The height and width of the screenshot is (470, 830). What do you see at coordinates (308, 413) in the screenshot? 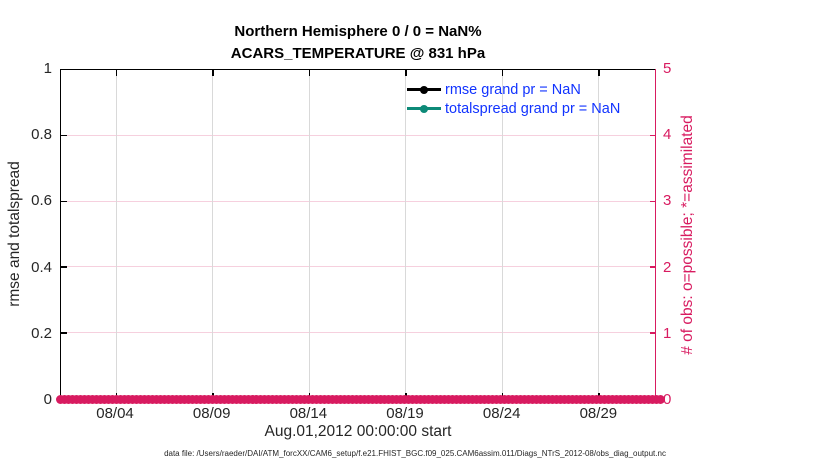
I see `x-tick-label: 08/14` at bounding box center [308, 413].